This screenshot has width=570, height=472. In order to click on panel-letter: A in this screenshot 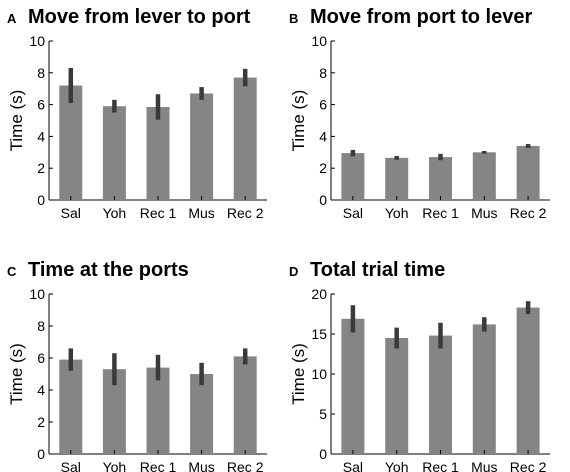, I will do `click(12, 18)`.